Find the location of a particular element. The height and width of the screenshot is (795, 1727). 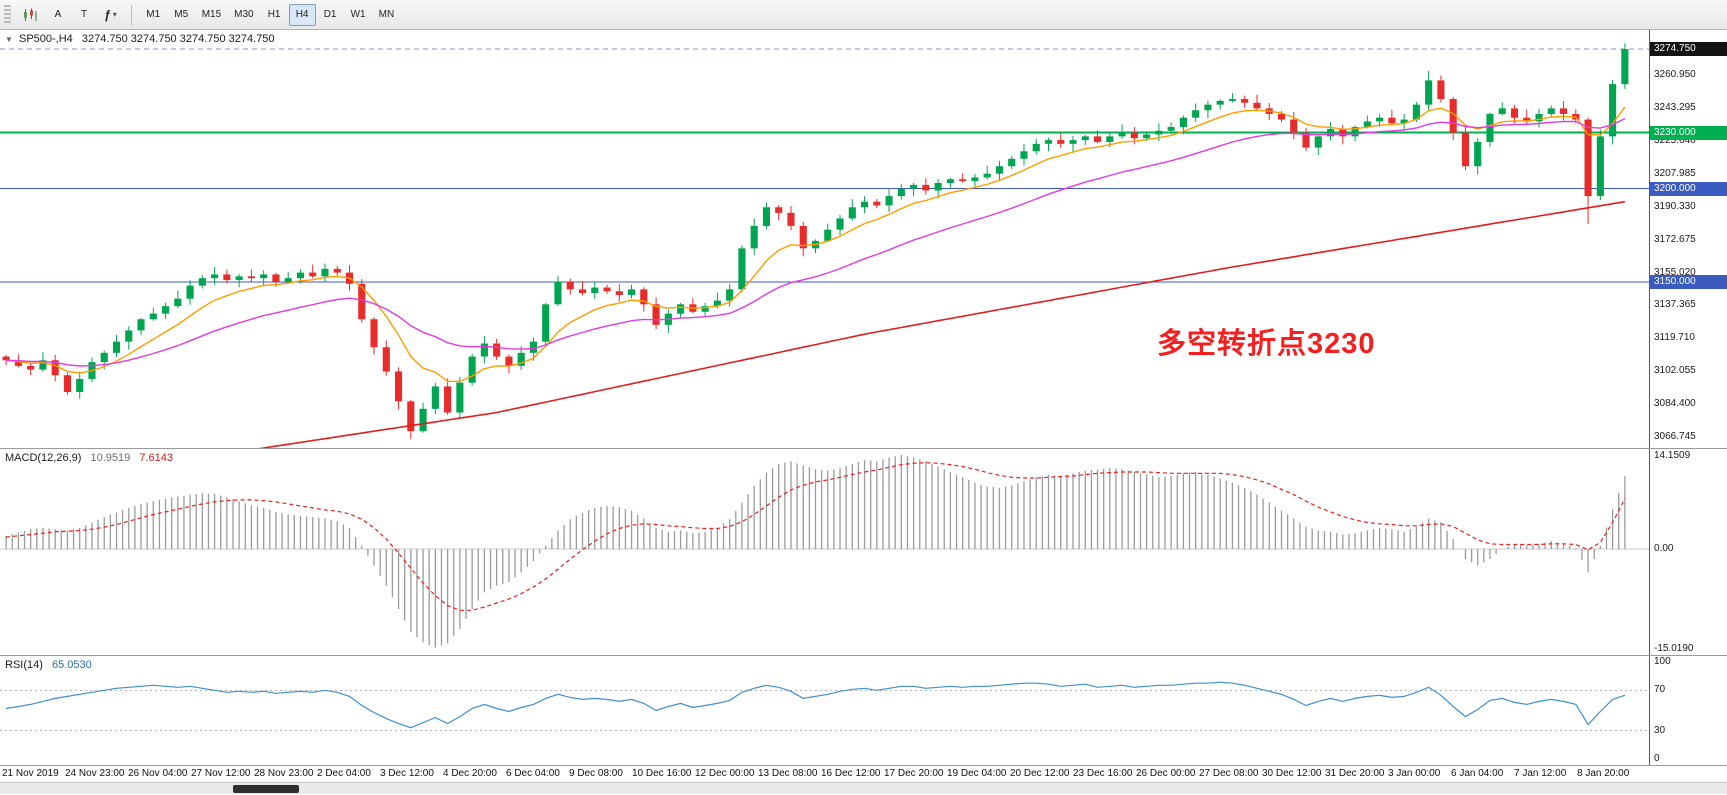

price-axis-tick: 3190.330 is located at coordinates (1675, 206).